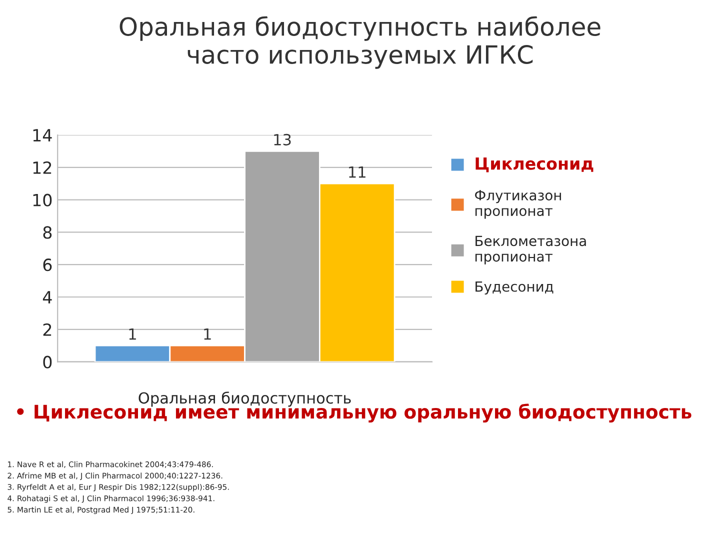  What do you see at coordinates (357, 172) in the screenshot?
I see `data-label: 11` at bounding box center [357, 172].